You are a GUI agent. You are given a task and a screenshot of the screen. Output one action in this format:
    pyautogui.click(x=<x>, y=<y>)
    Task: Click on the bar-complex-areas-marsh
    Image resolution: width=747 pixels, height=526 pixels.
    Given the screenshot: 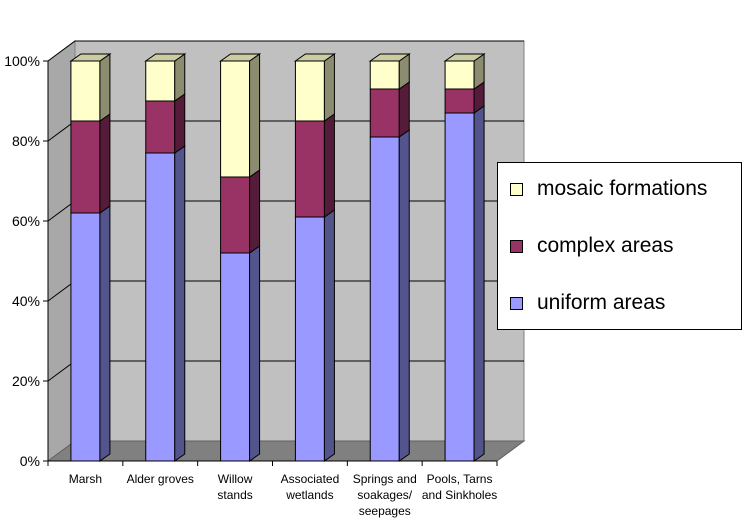 What is the action you would take?
    pyautogui.click(x=90, y=163)
    